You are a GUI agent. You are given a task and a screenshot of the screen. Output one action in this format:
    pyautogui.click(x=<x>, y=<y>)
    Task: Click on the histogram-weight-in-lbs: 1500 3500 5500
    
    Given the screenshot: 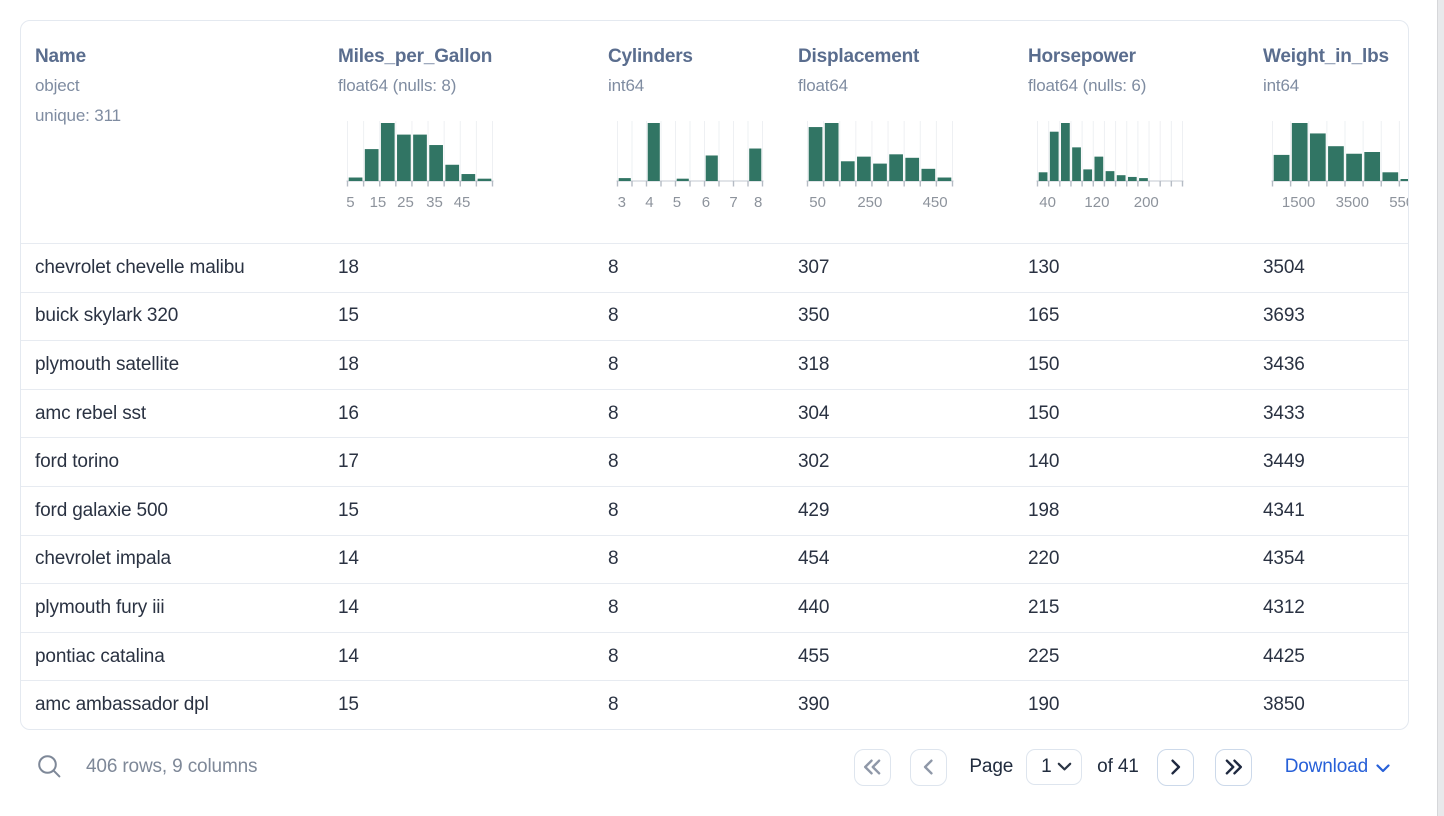 What is the action you would take?
    pyautogui.click(x=1340, y=166)
    